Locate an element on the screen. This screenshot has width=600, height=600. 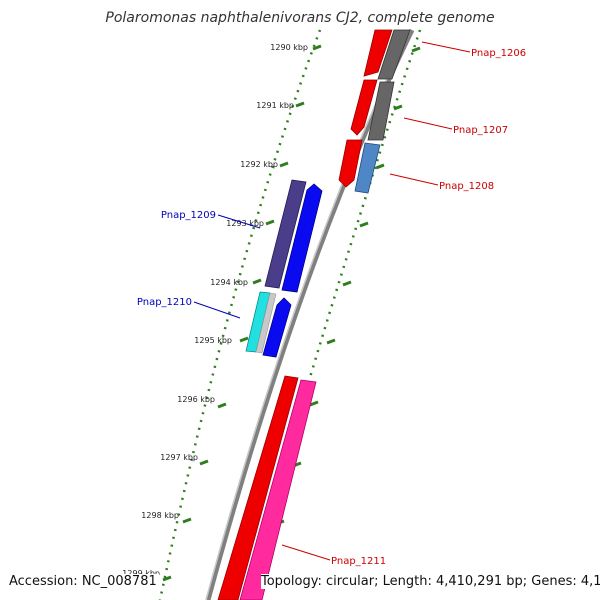
tick-1294: 1294 kbp is located at coordinates (281, 282).